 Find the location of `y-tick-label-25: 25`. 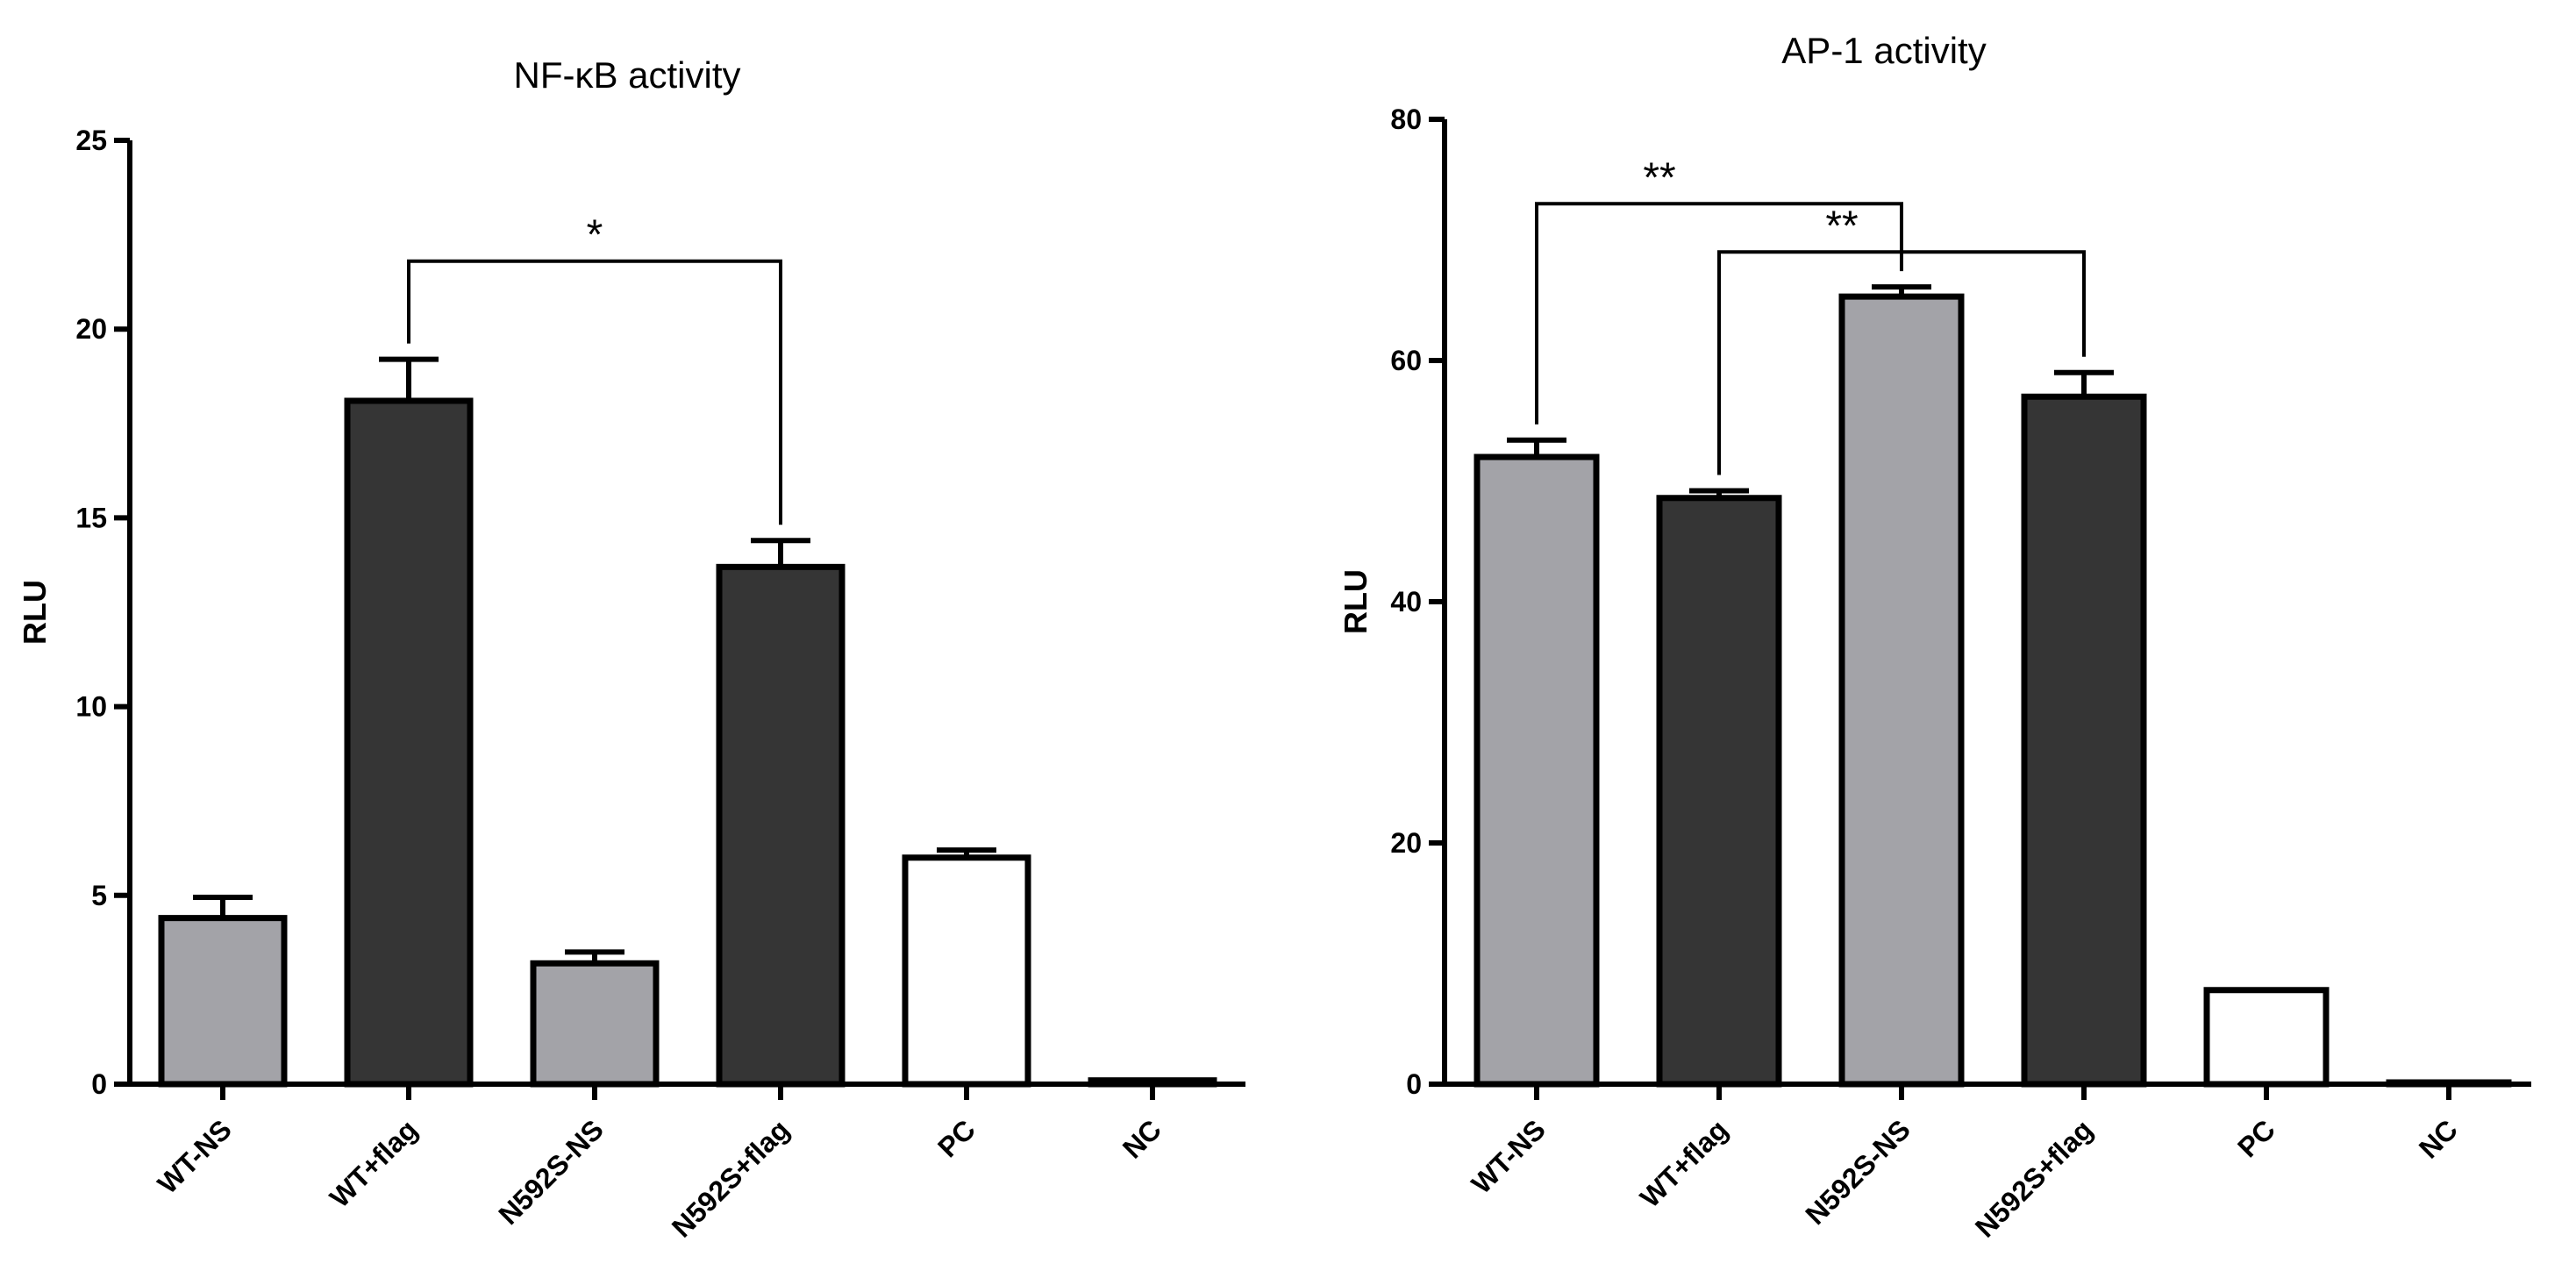

y-tick-label-25: 25 is located at coordinates (91, 140).